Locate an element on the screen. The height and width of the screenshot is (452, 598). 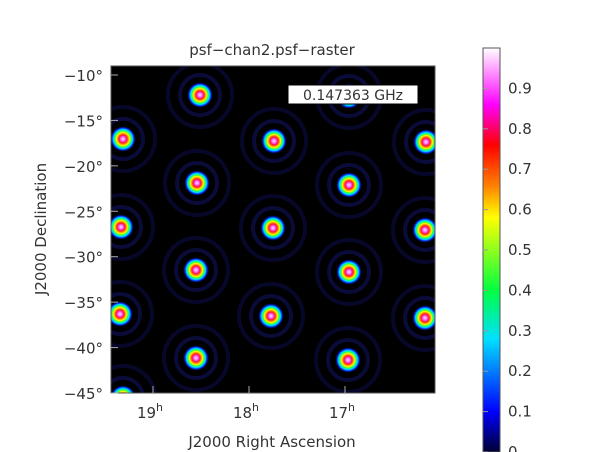
colorbar-tick-label: 0.9 is located at coordinates (520, 88).